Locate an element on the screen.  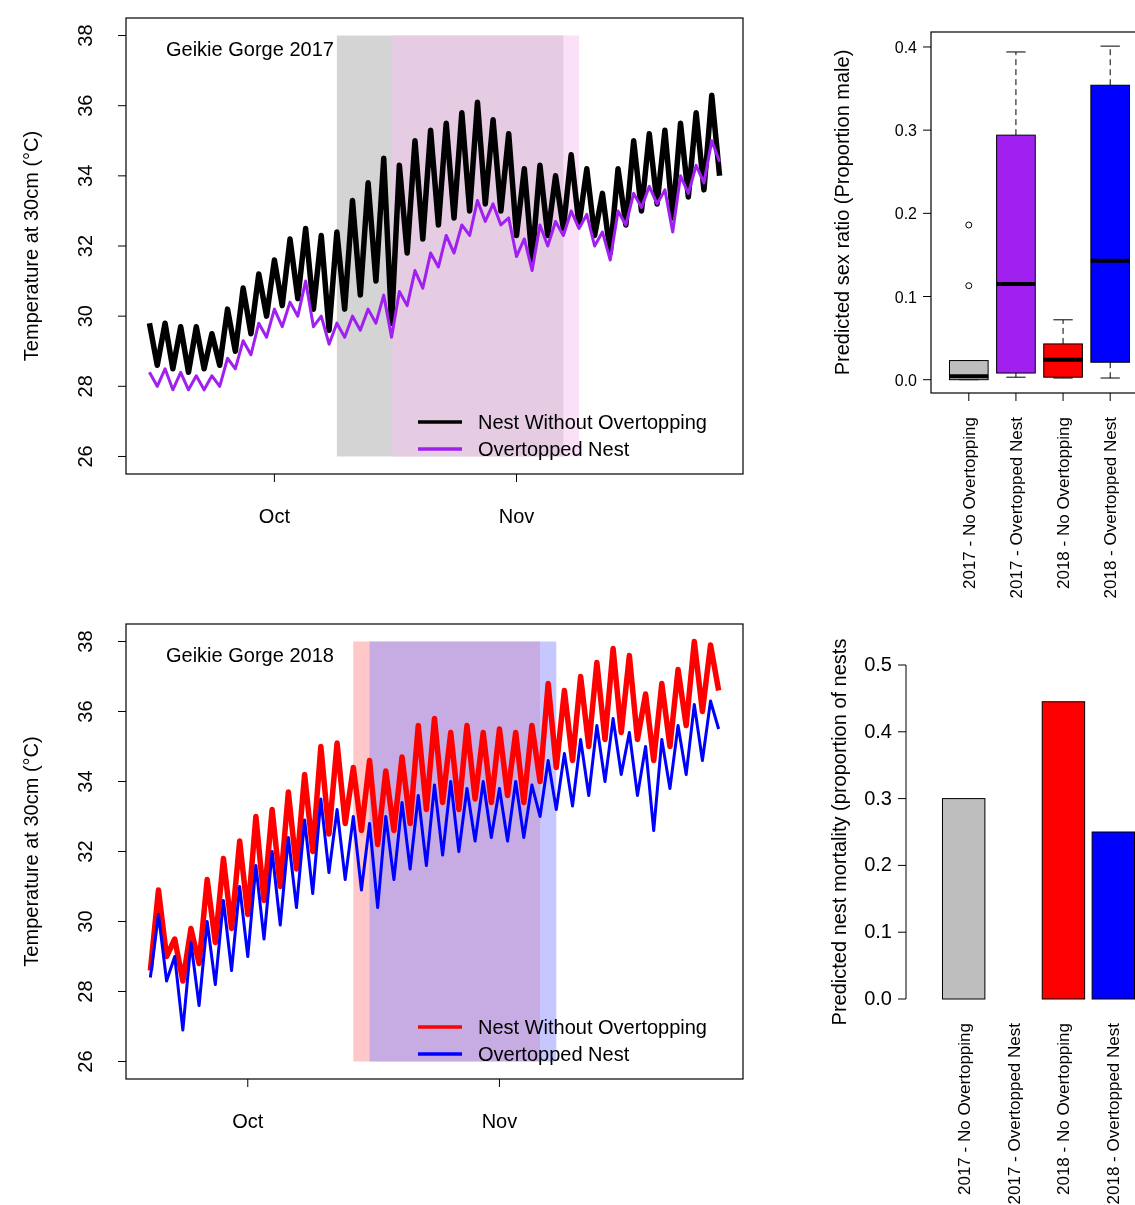
y-tick-label: 0.5 is located at coordinates (878, 664).